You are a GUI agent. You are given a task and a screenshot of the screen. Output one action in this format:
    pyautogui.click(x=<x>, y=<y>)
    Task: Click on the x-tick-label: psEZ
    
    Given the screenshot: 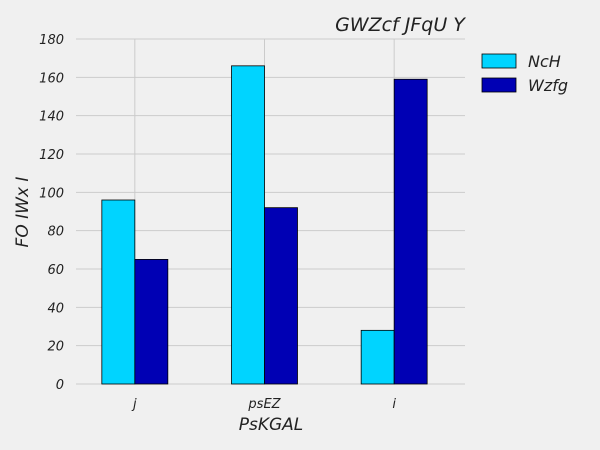 What is the action you would take?
    pyautogui.click(x=264, y=404)
    